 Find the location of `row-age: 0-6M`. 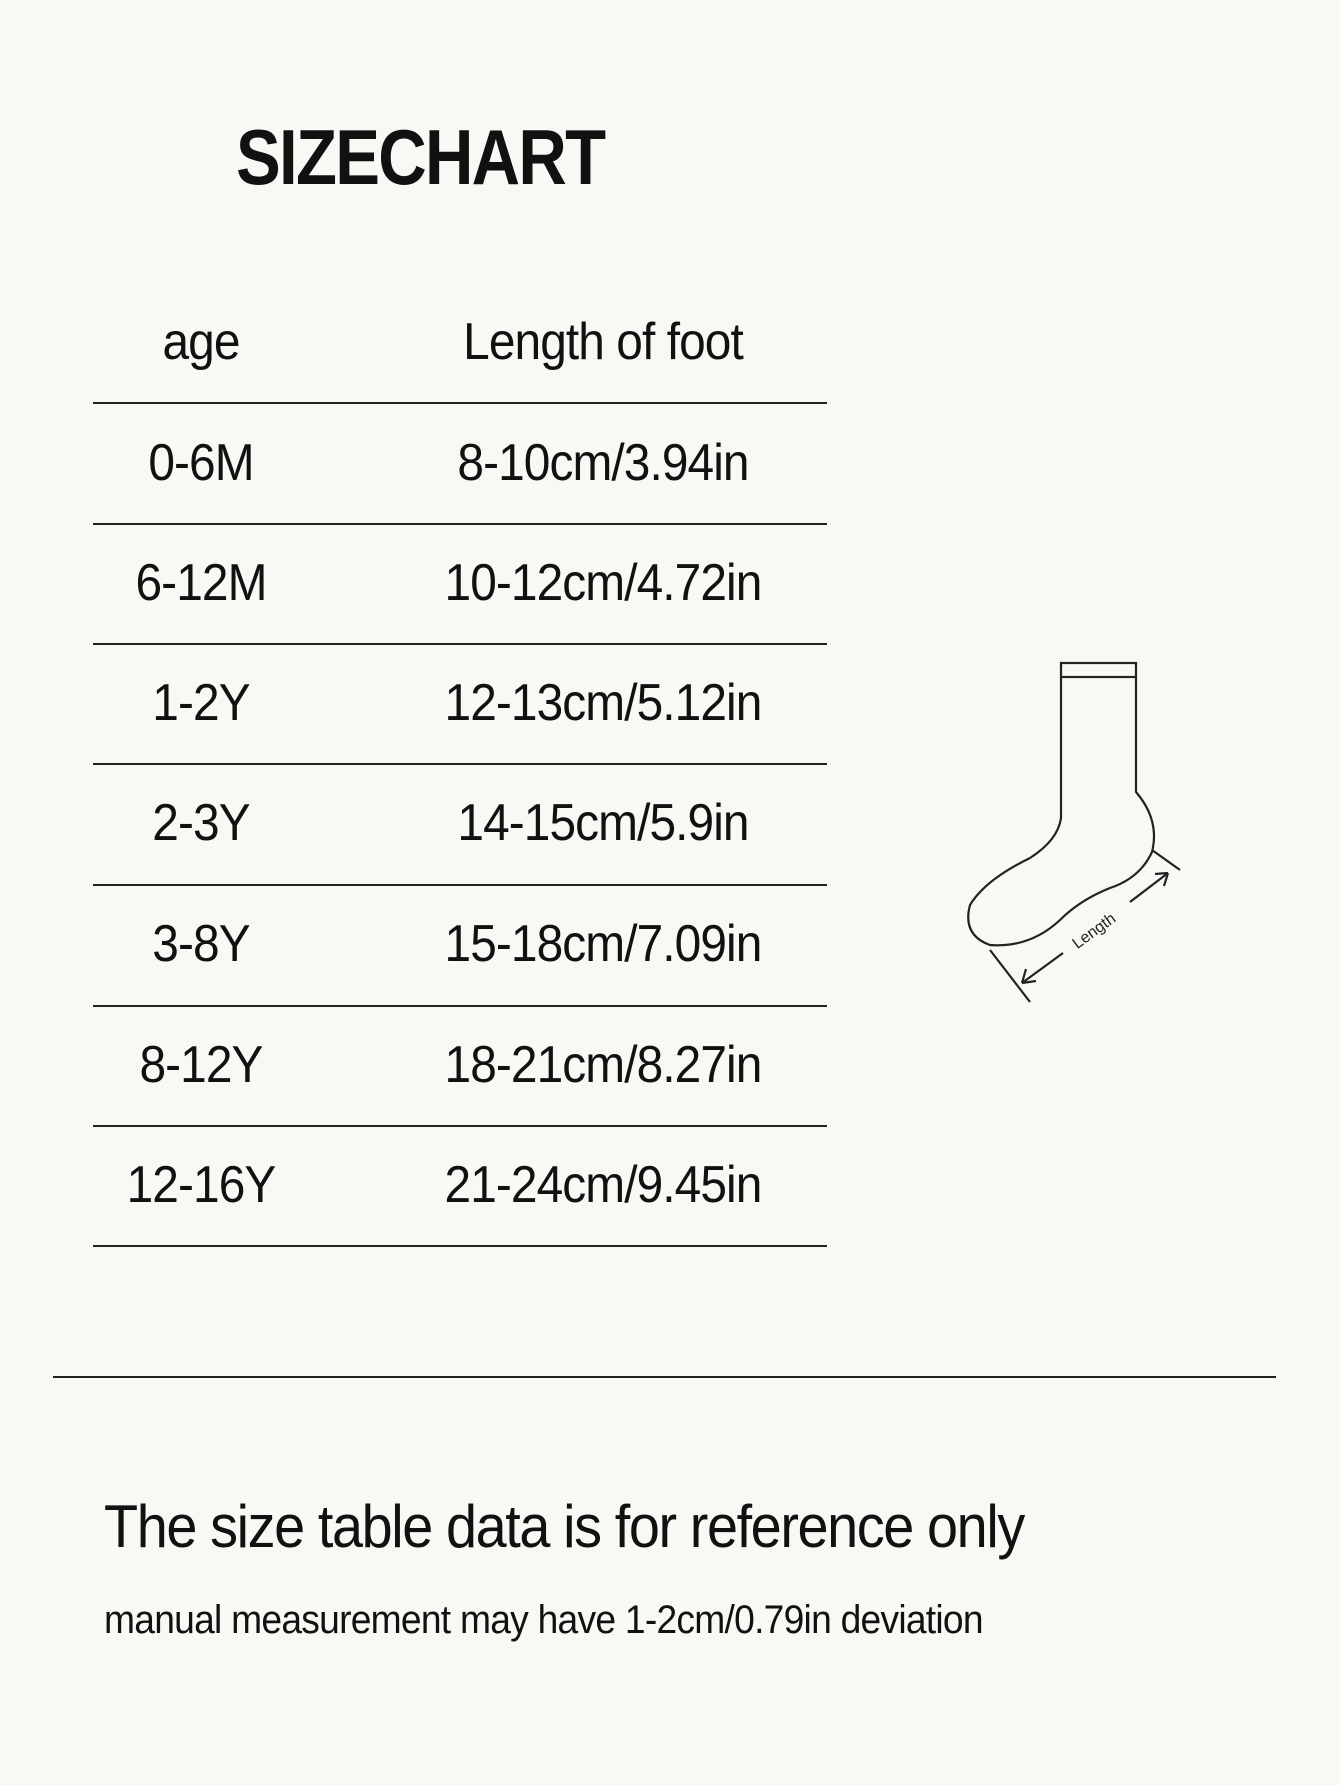

row-age: 0-6M is located at coordinates (201, 463).